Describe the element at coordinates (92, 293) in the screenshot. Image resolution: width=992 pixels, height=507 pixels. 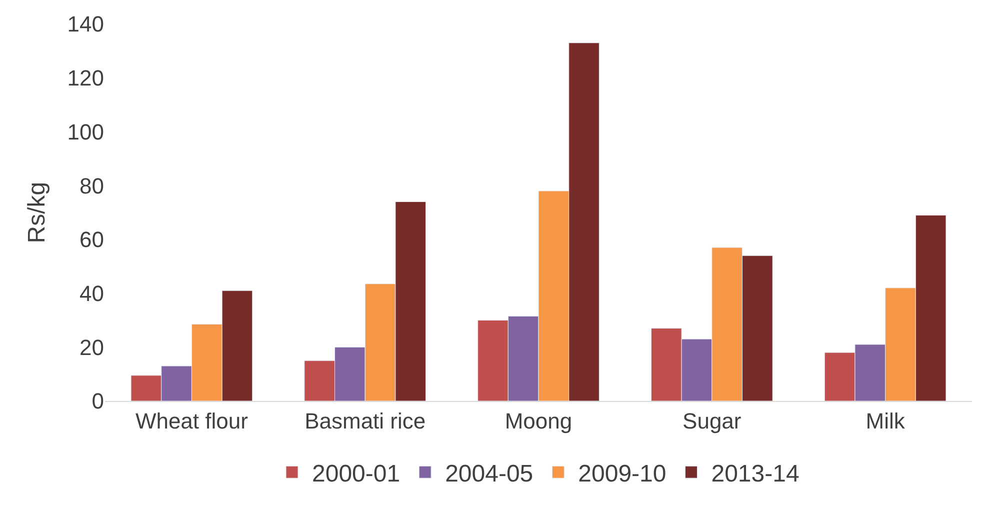
I see `y-tick-label: 40` at that location.